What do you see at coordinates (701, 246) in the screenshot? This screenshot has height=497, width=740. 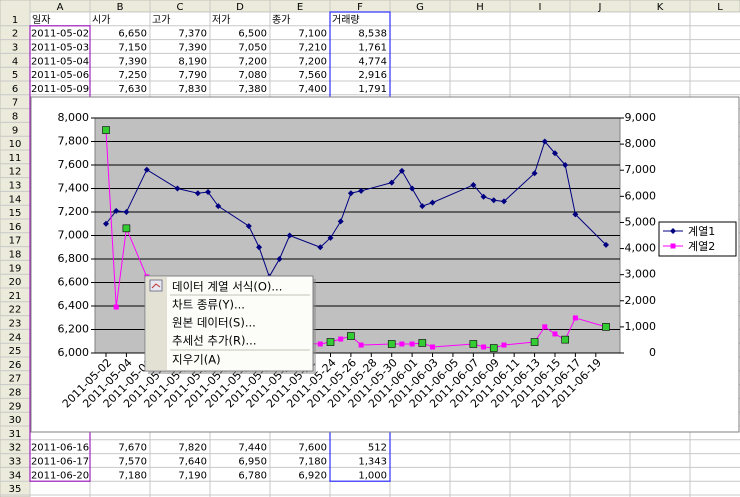 I see `legend-label: 계열2` at bounding box center [701, 246].